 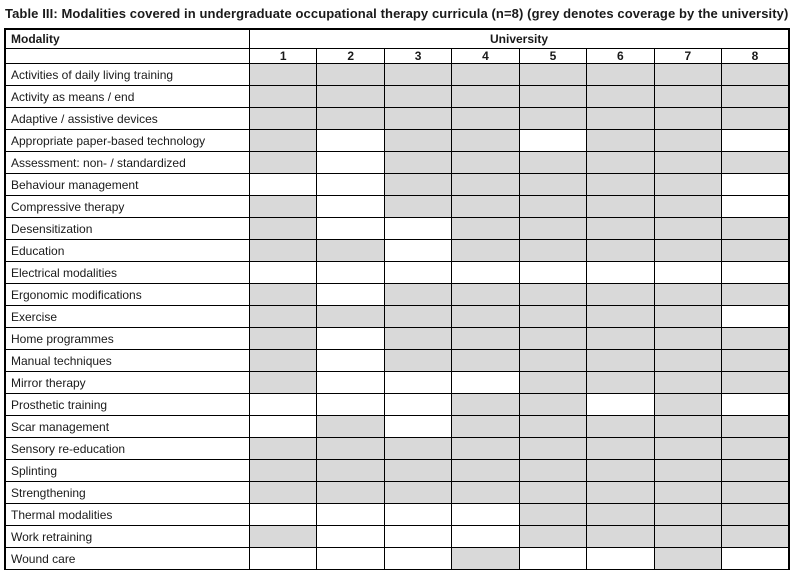 I want to click on modality-label: Mirror therapy, so click(x=127, y=382).